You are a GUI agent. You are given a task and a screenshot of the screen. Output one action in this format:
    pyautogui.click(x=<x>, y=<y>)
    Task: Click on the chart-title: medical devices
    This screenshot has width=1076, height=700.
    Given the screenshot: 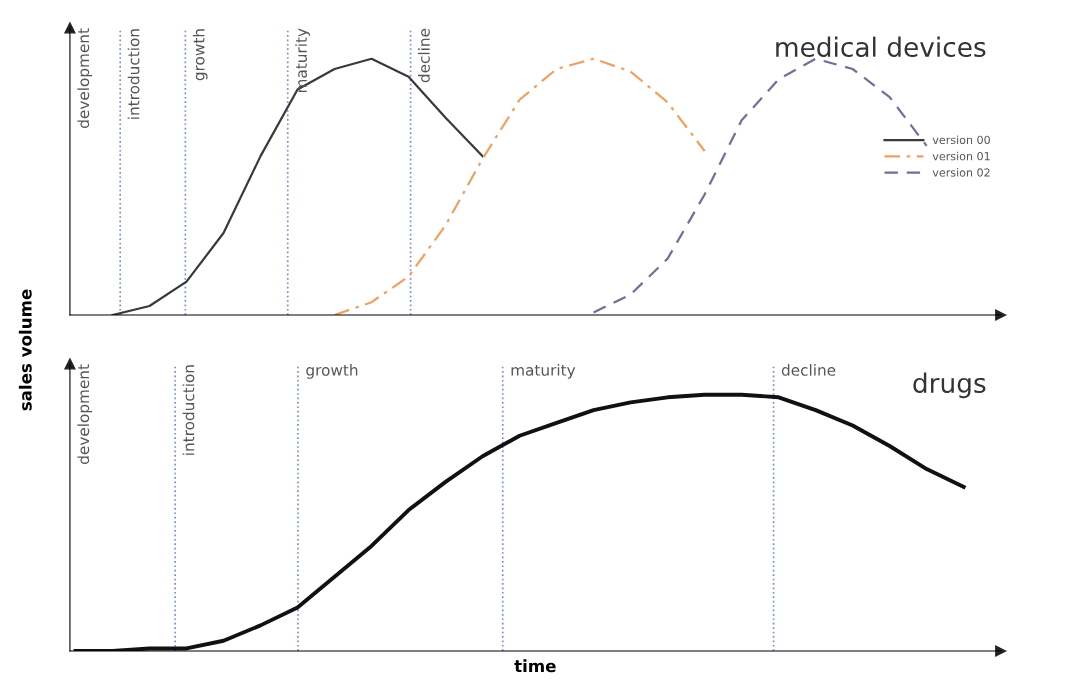 What is the action you would take?
    pyautogui.click(x=881, y=47)
    